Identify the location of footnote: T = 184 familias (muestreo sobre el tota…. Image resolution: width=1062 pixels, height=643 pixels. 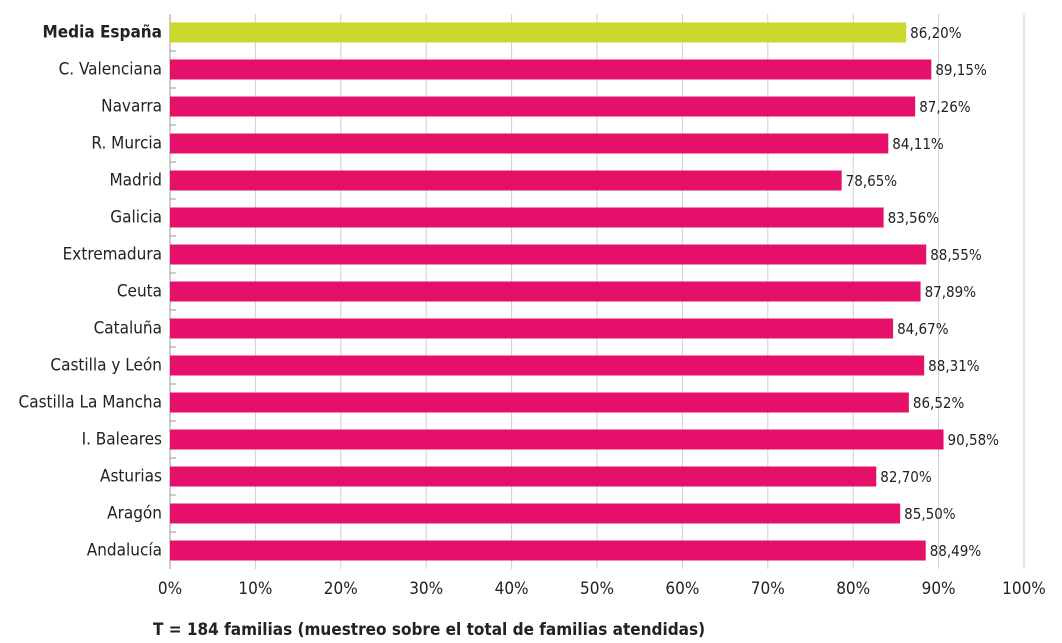
(429, 630).